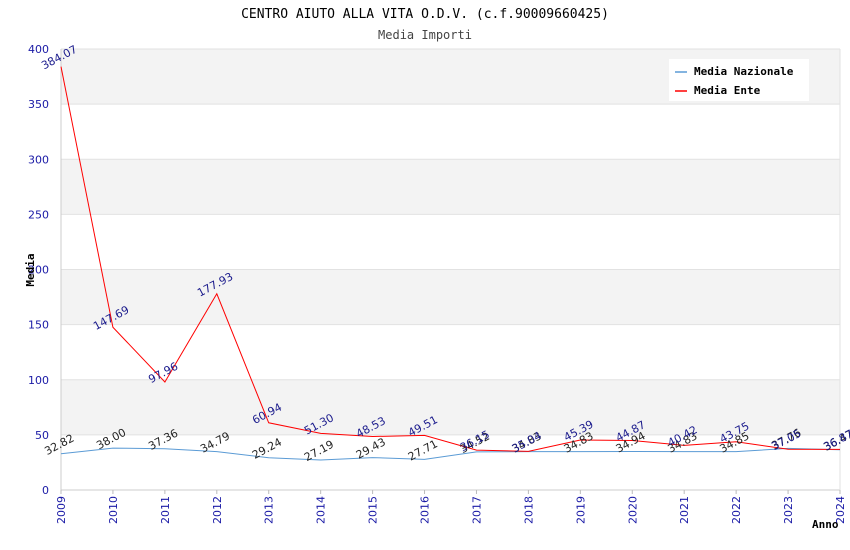 This screenshot has height=550, width=850. Describe the element at coordinates (269, 510) in the screenshot. I see `x-tick-label: 2013` at that location.